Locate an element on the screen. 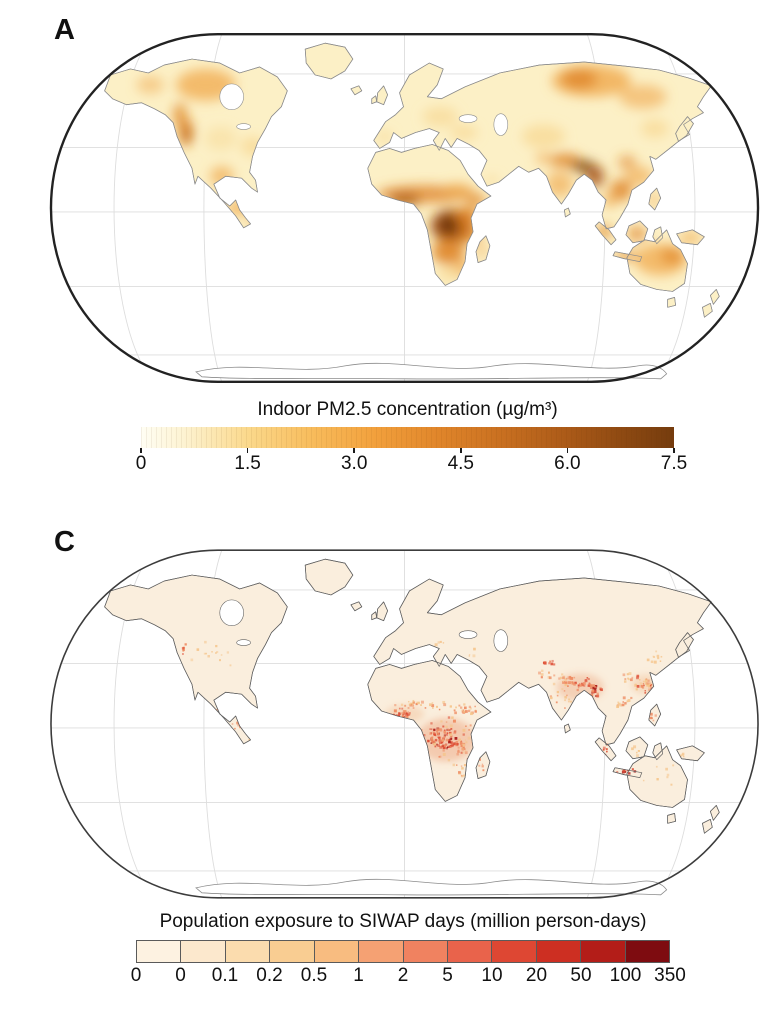  colorbar-c-tick-label: 10 is located at coordinates (492, 975).